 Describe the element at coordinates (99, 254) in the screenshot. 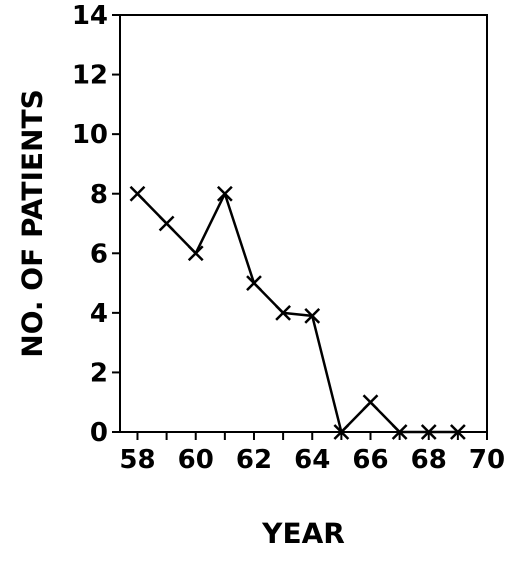

I see `y-tick-label: 6` at that location.